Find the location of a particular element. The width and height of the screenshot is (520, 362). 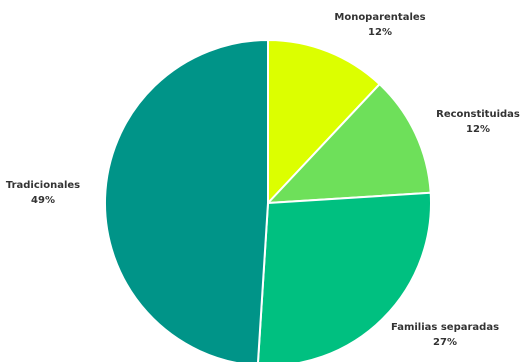

slice-label-monoparentales: Monoparentales is located at coordinates (379, 17).